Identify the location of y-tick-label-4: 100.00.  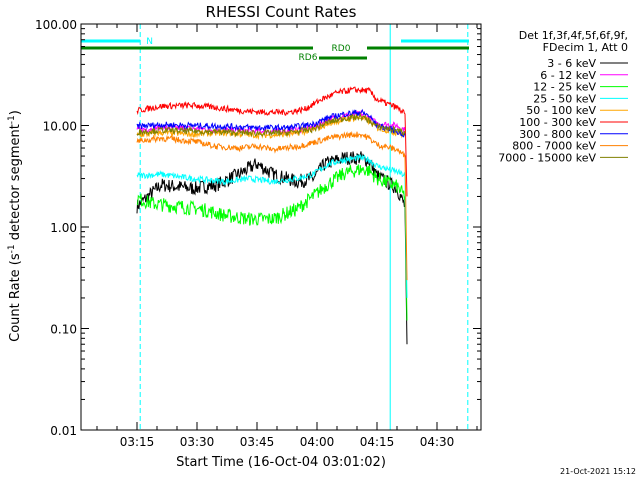
(56, 25).